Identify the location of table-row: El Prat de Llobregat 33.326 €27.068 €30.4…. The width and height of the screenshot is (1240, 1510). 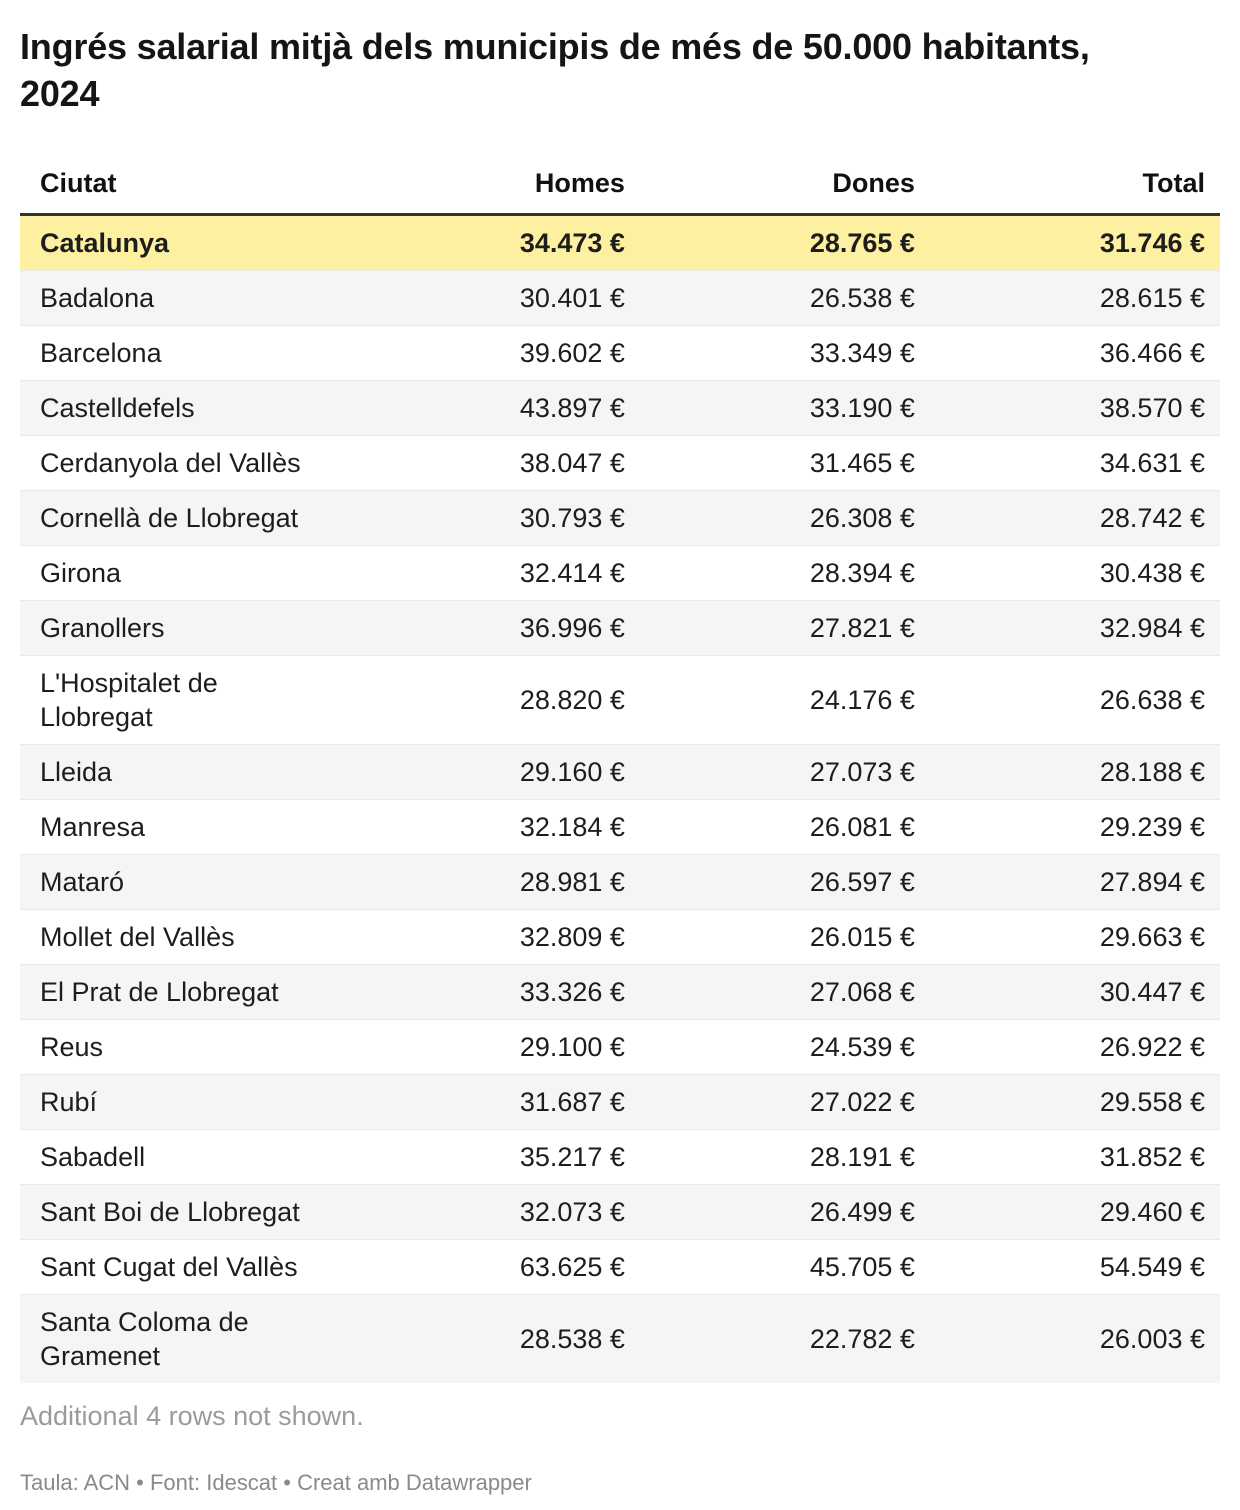
(620, 991).